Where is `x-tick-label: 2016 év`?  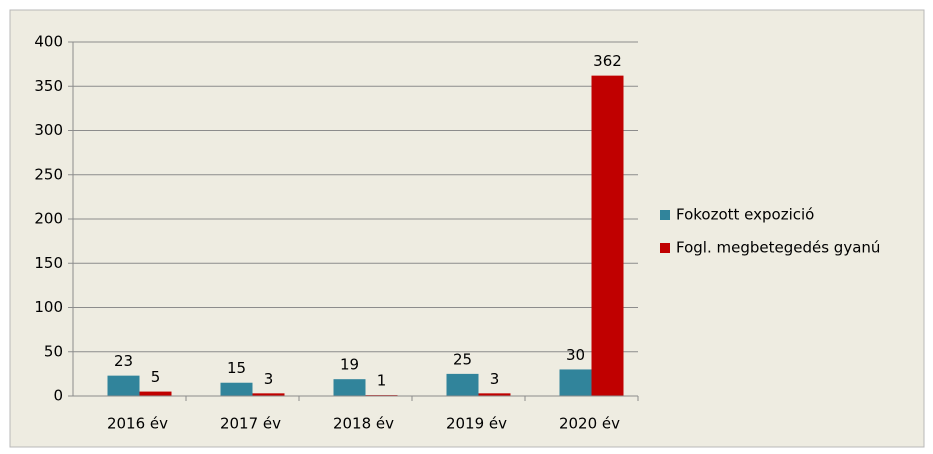
x-tick-label: 2016 év is located at coordinates (137, 424).